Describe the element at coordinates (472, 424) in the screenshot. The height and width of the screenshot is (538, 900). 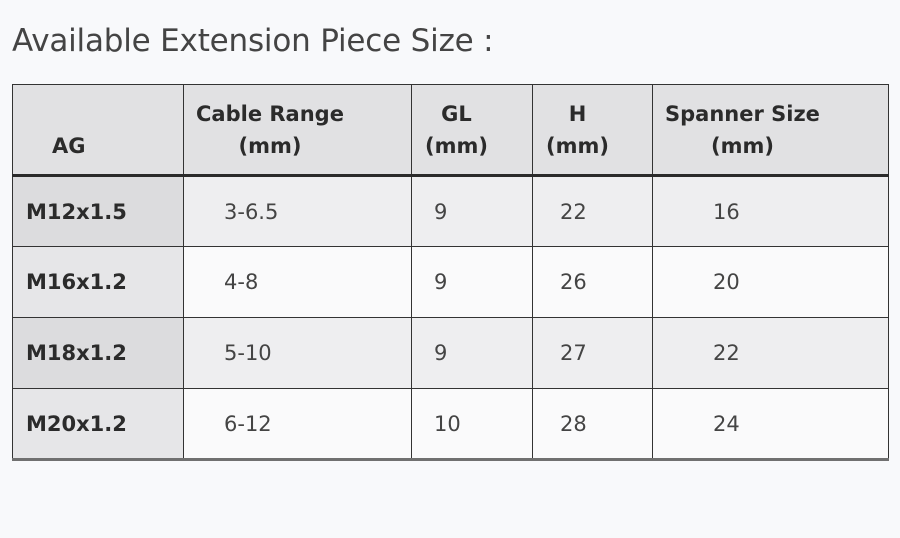
I see `cell-gl: 10` at that location.